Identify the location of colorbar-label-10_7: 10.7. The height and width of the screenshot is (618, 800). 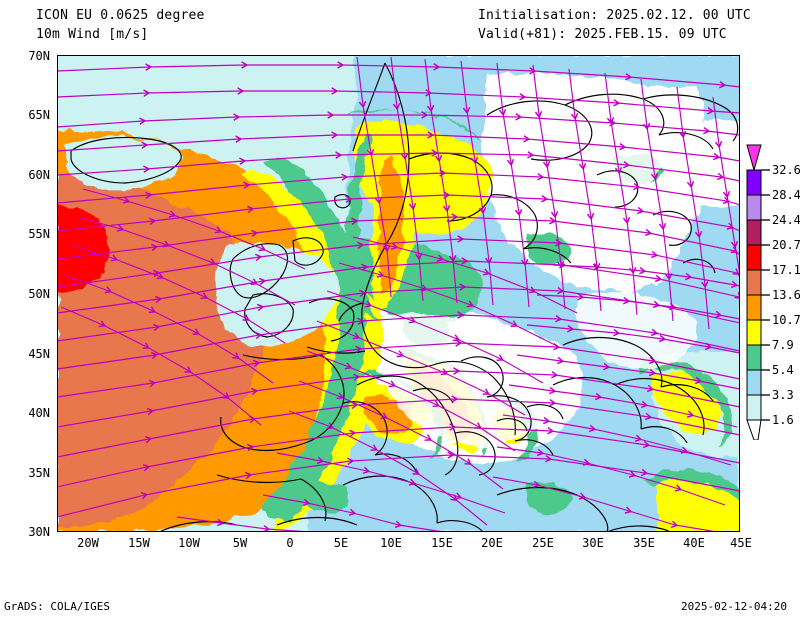
(786, 320).